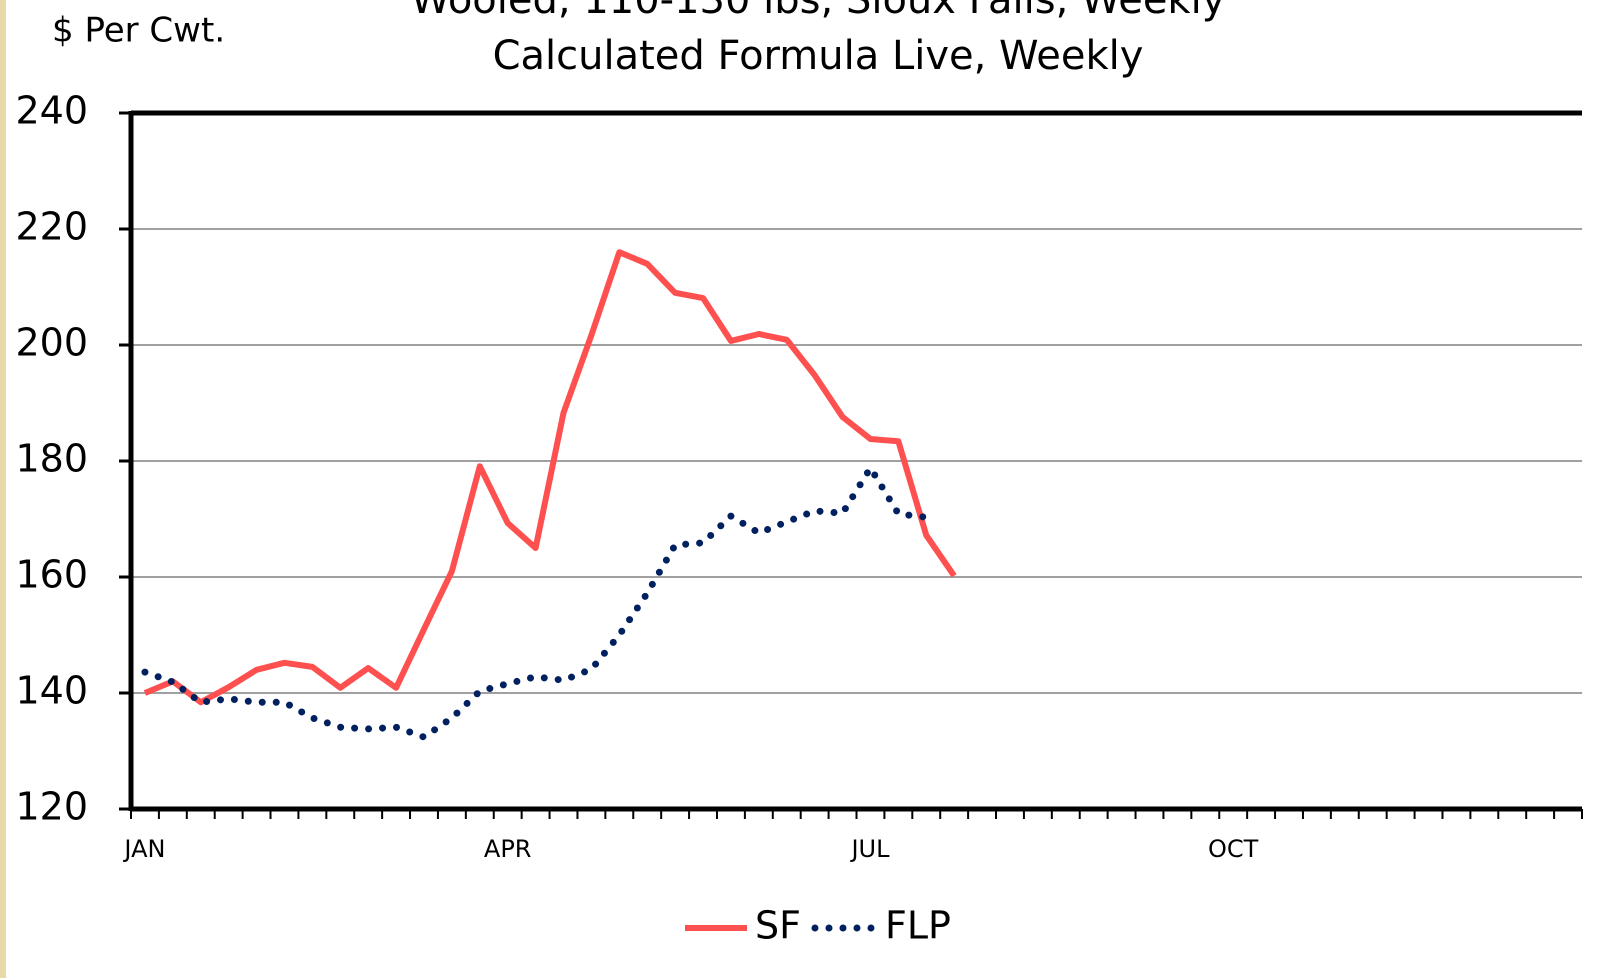 The height and width of the screenshot is (978, 1623). What do you see at coordinates (51, 691) in the screenshot?
I see `y-tick-label: 140` at bounding box center [51, 691].